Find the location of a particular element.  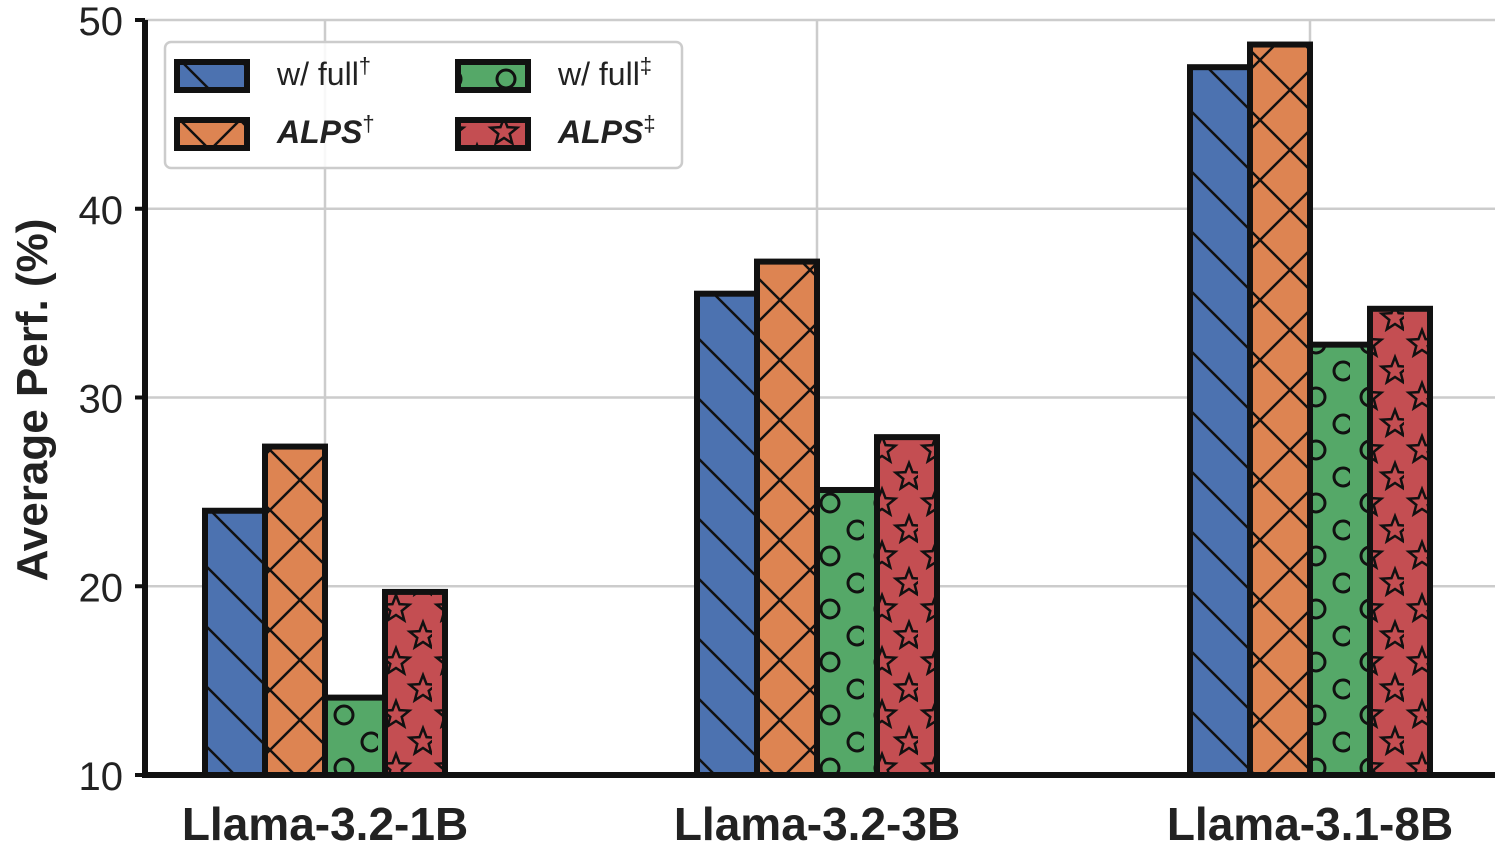

y-tick-label: 50 is located at coordinates (101, 22).